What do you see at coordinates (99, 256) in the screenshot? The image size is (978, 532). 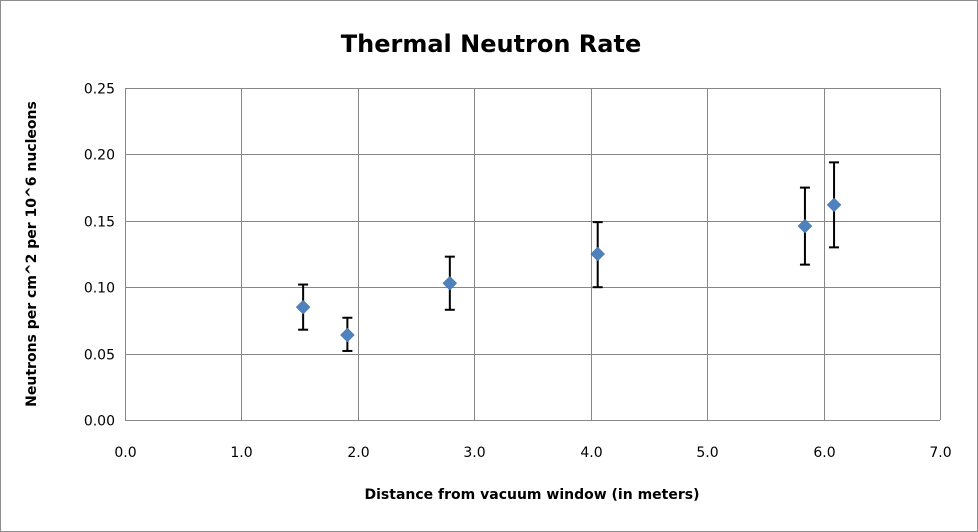 I see `y-axis-ticks: 0.00 0.05 0.10 0.15 0.20 0.25` at bounding box center [99, 256].